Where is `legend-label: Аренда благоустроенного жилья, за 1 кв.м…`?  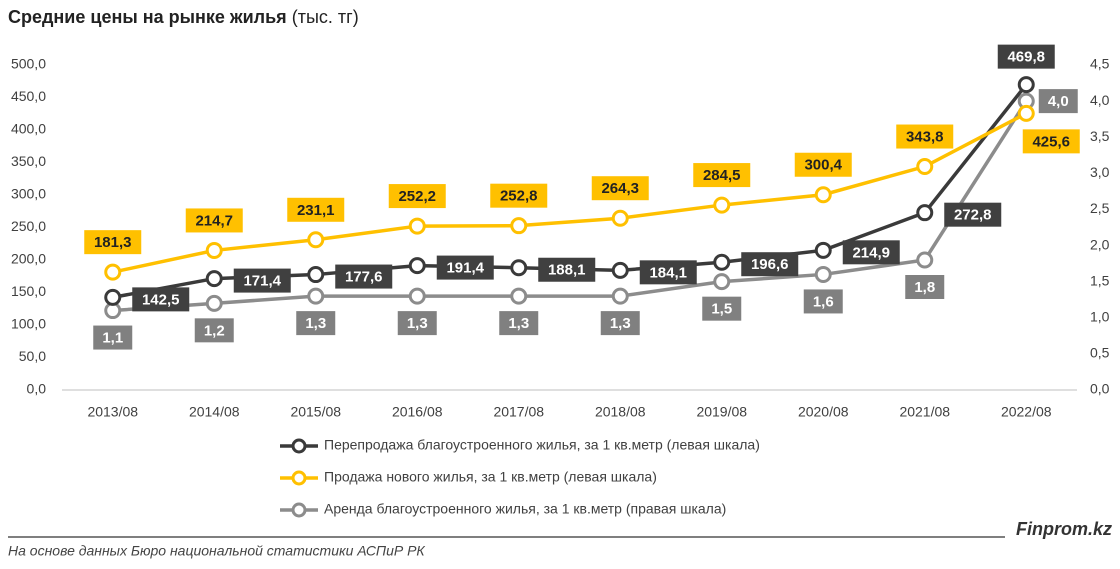
legend-label: Аренда благоустроенного жилья, за 1 кв.м… is located at coordinates (525, 509).